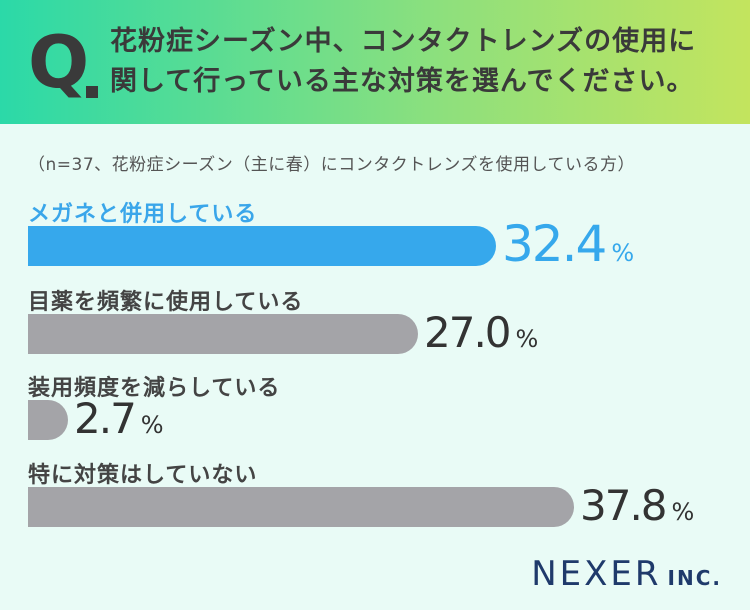 The width and height of the screenshot is (750, 610). What do you see at coordinates (143, 214) in the screenshot?
I see `category-label: メガネと併用している` at bounding box center [143, 214].